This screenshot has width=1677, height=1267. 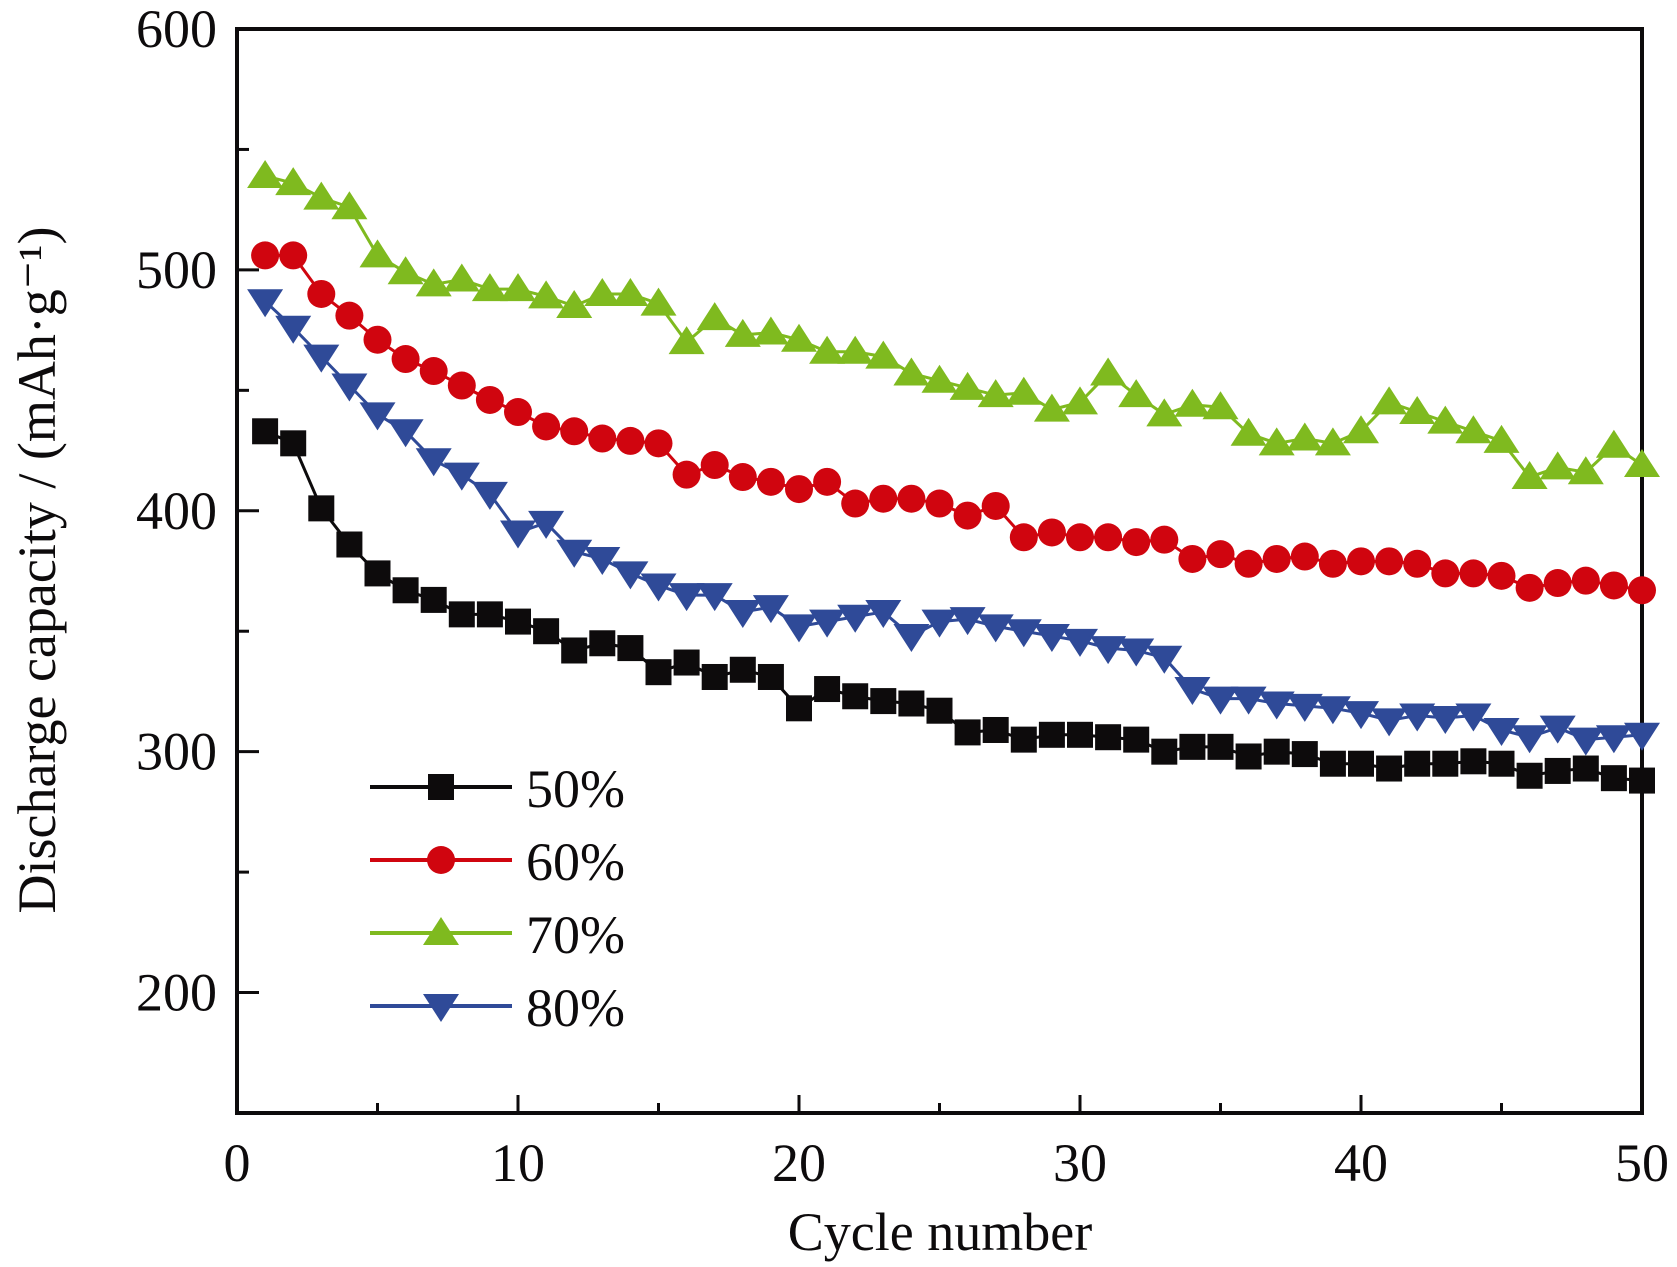 What do you see at coordinates (940, 1232) in the screenshot?
I see `x-axis-title: Cycle number` at bounding box center [940, 1232].